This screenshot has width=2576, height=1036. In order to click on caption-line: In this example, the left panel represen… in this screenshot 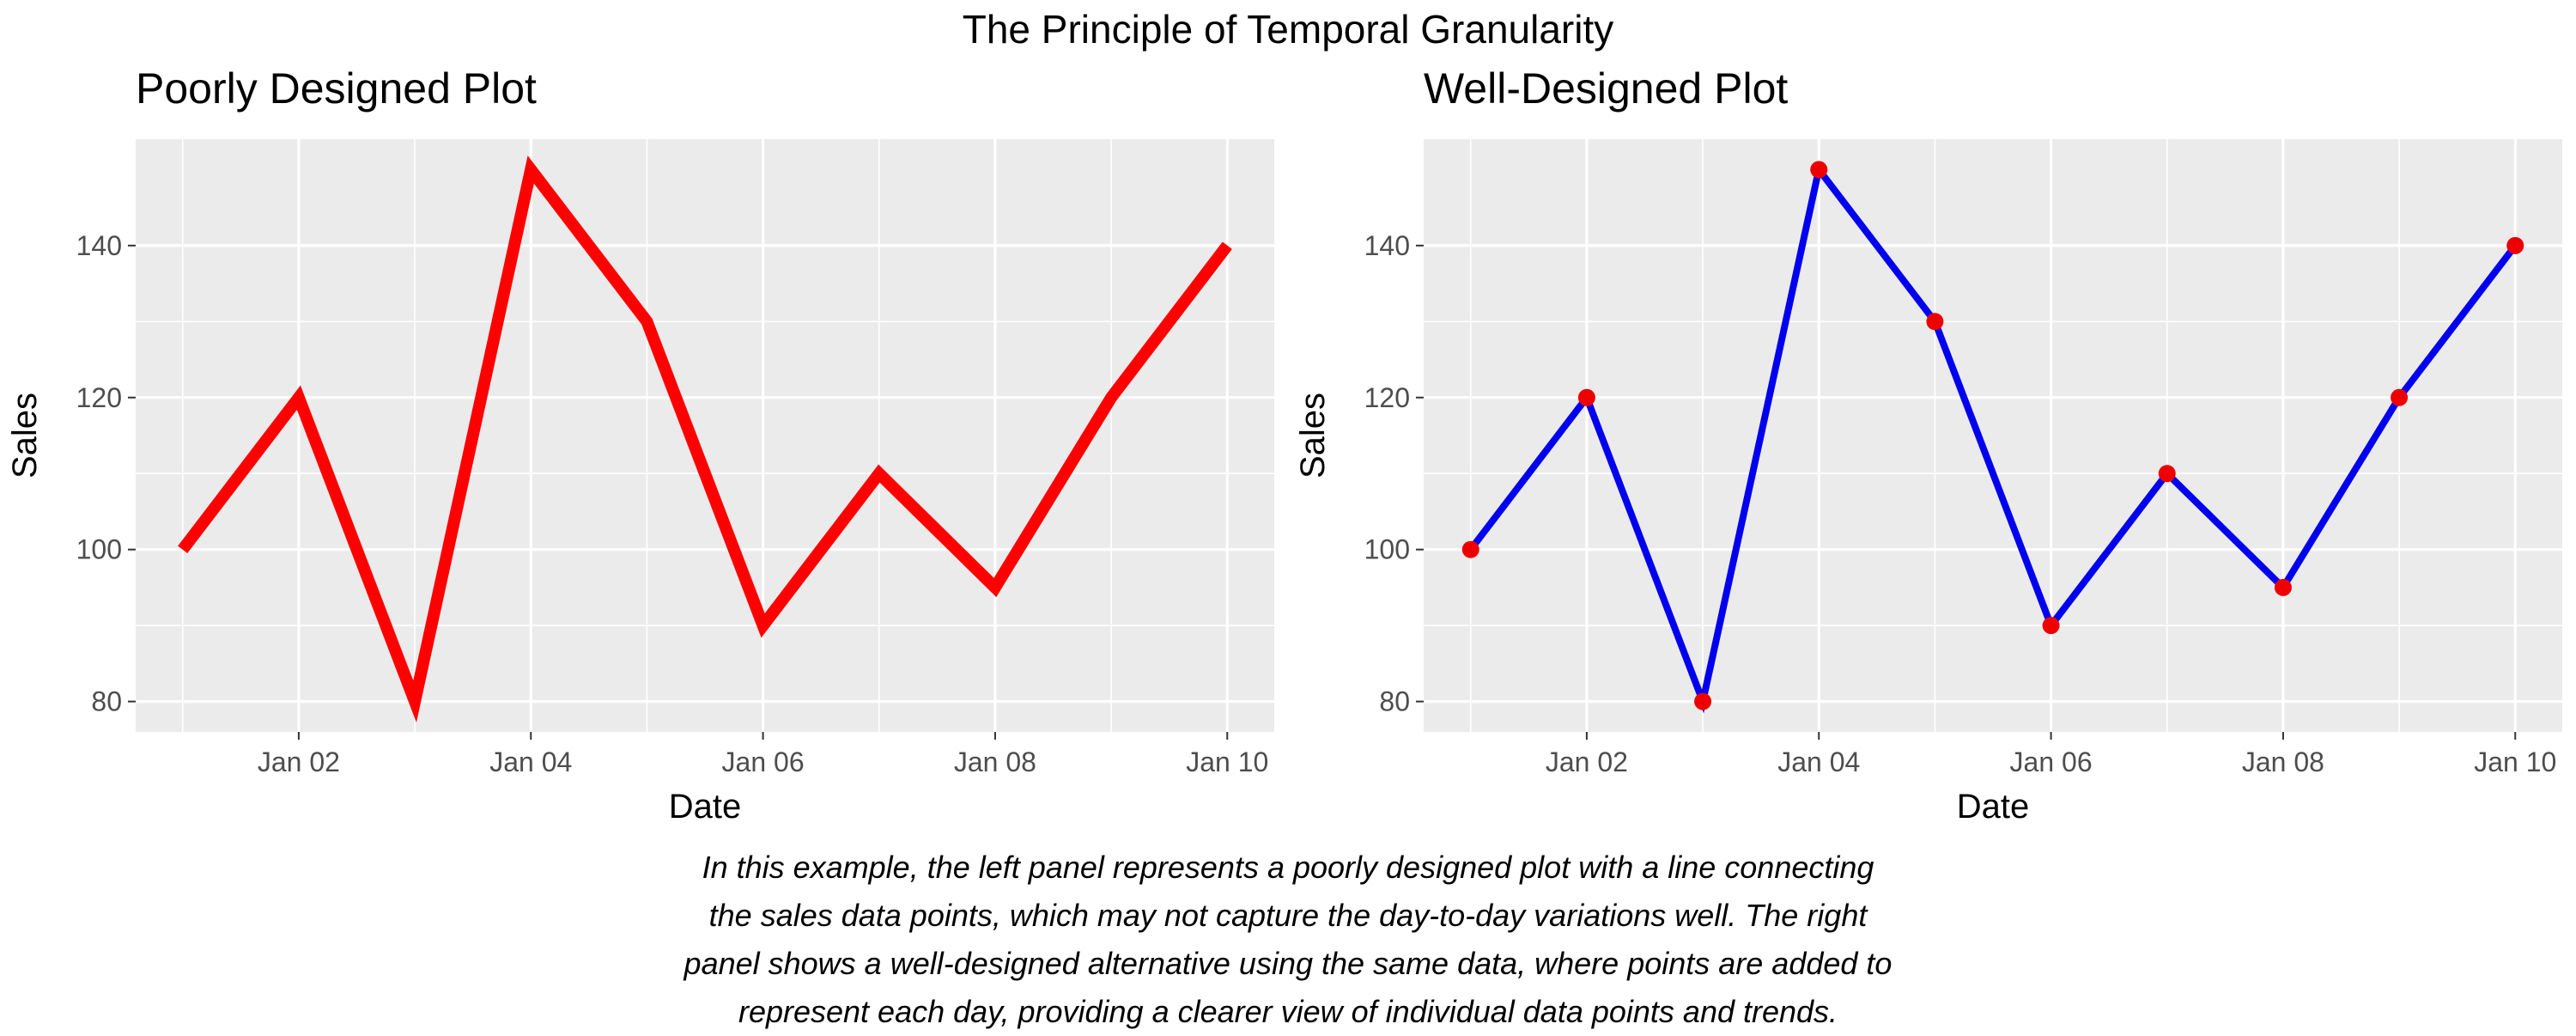, I will do `click(1288, 867)`.